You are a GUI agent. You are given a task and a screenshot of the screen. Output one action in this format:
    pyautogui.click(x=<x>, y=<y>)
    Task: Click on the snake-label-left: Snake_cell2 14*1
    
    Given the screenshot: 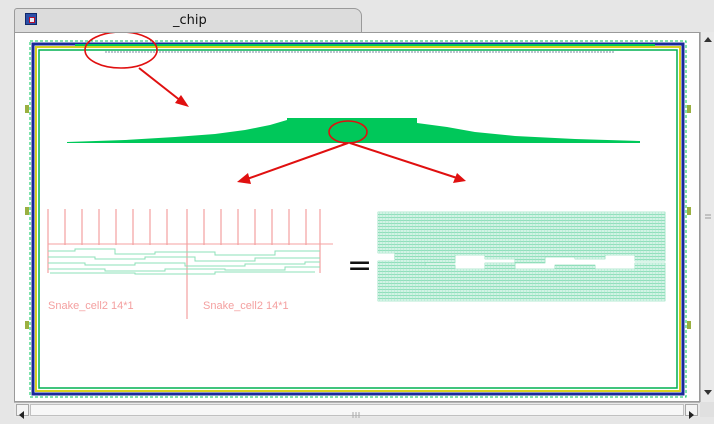 What is the action you would take?
    pyautogui.click(x=91, y=306)
    